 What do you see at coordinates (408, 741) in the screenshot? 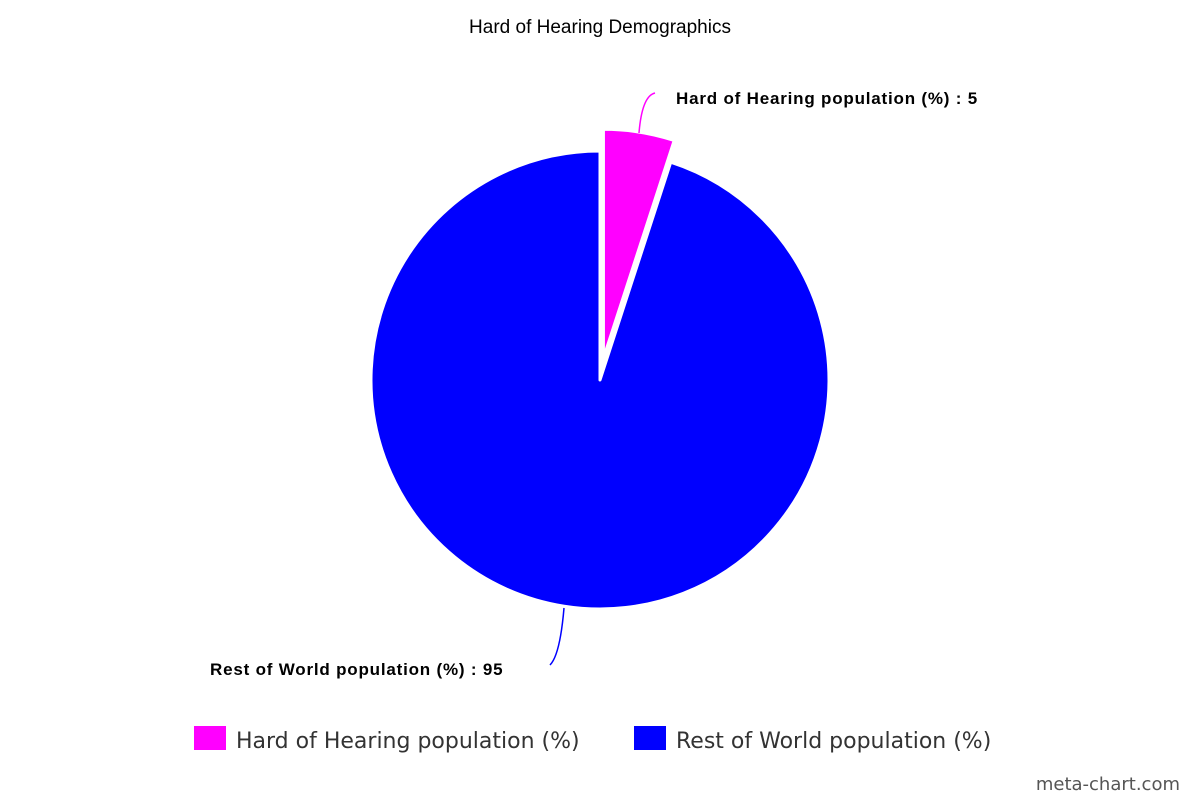
I see `legend-label-hard-of-hearing: Hard of Hearing population (%)` at bounding box center [408, 741].